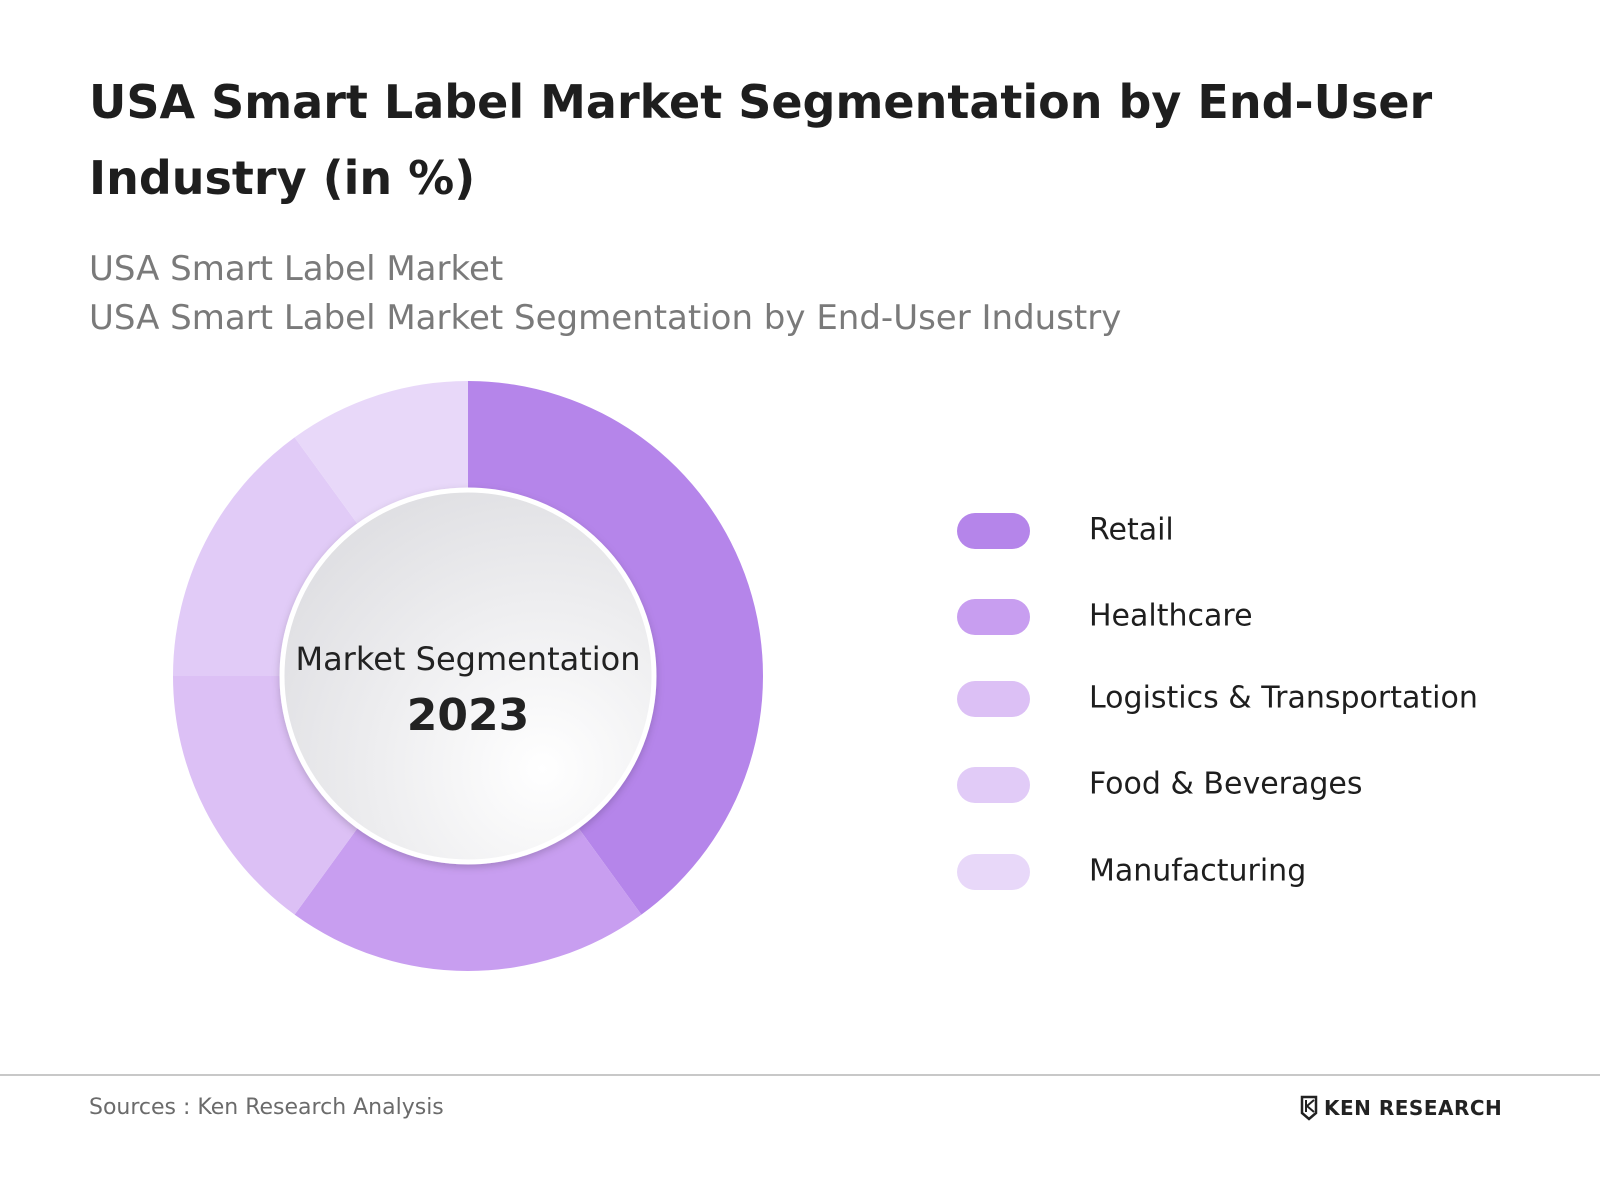  What do you see at coordinates (1226, 784) in the screenshot?
I see `legend-label: Food & Beverages` at bounding box center [1226, 784].